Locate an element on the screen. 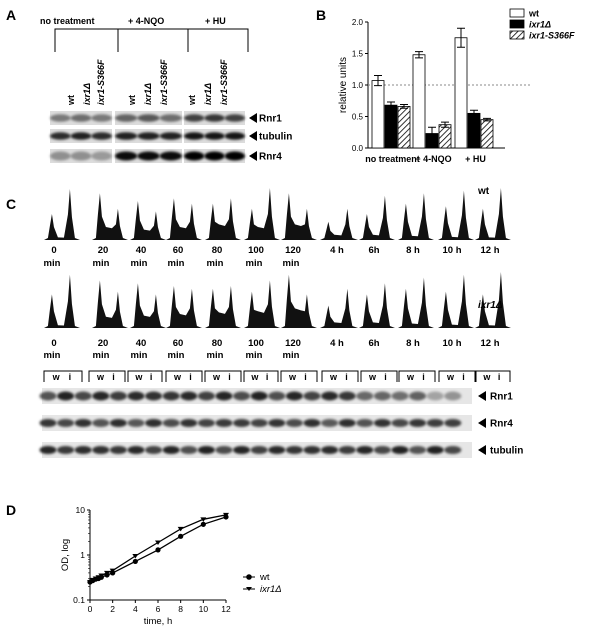 This screenshot has width=605, height=628. legend-label: wt is located at coordinates (533, 14).